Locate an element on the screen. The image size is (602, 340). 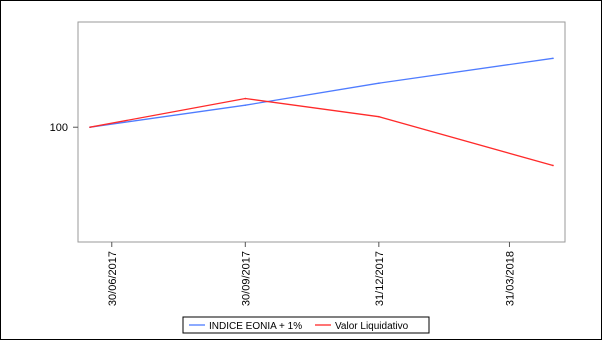
y-tick-label-0: 100 is located at coordinates (59, 128).